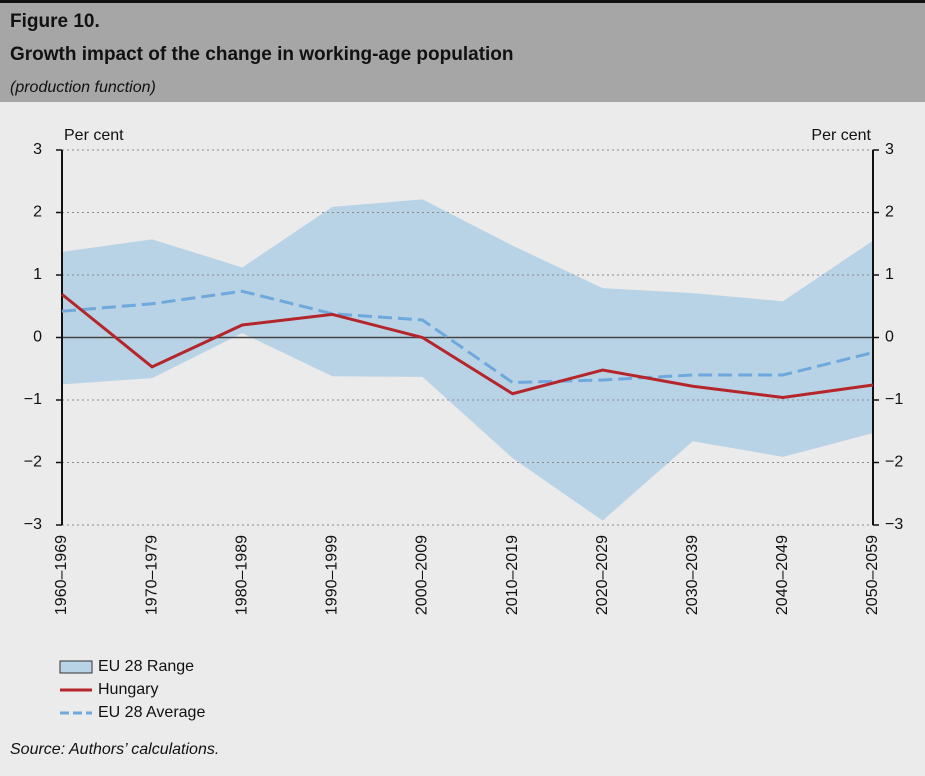  What do you see at coordinates (872, 575) in the screenshot?
I see `x-tick-label: 2050–2059` at bounding box center [872, 575].